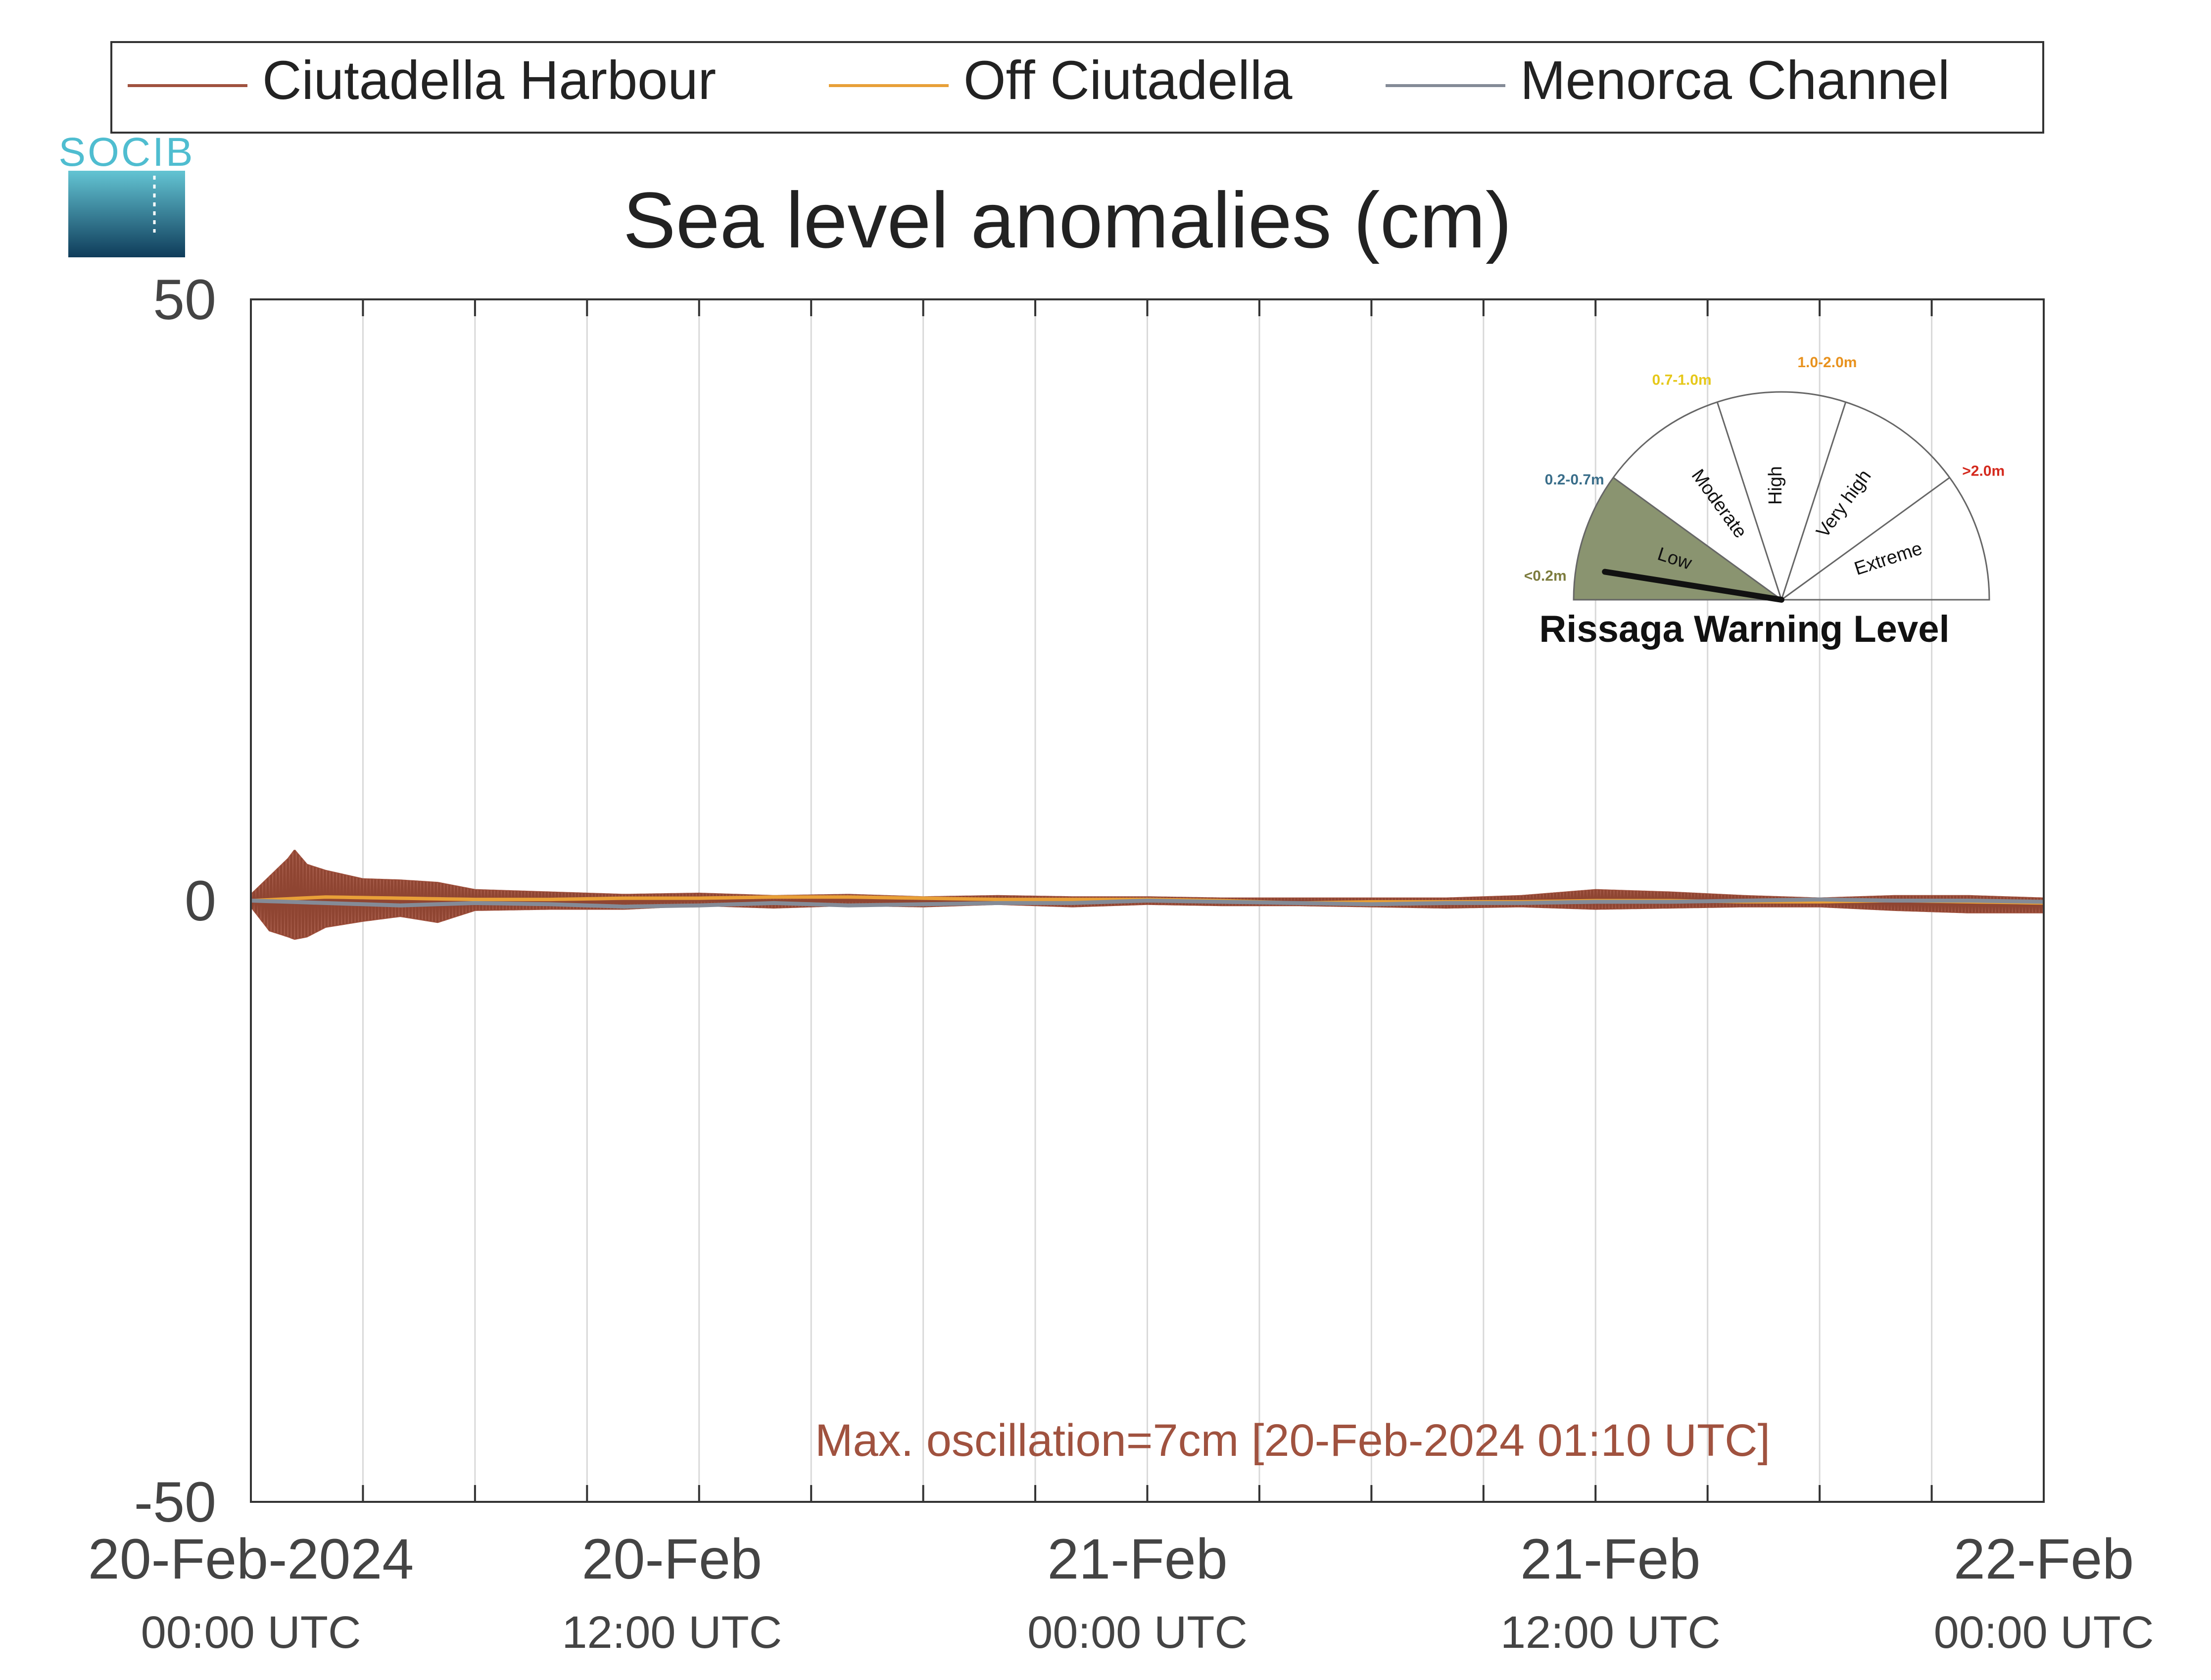 Image resolution: width=2211 pixels, height=1680 pixels. I want to click on gauge-needle, so click(1693, 586).